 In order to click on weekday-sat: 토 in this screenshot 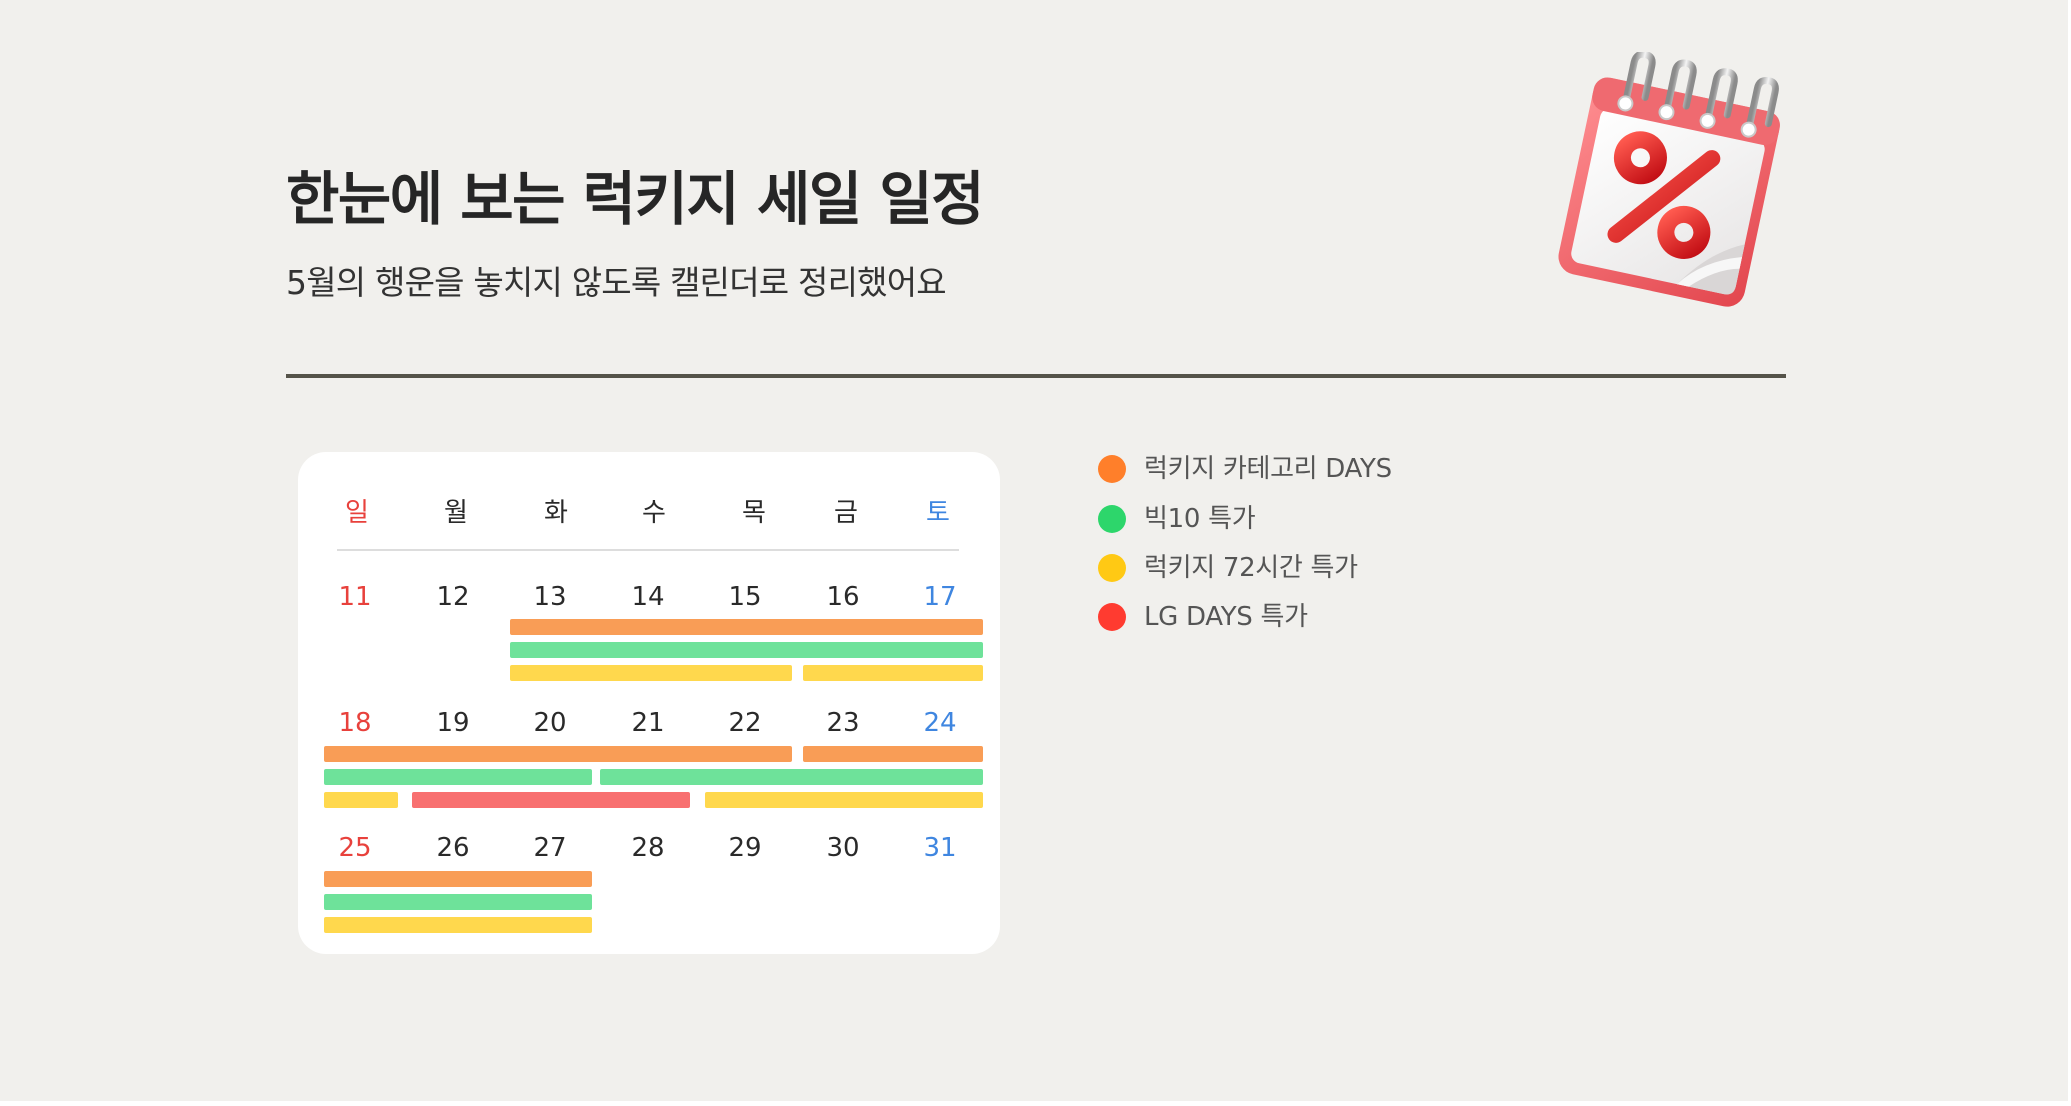, I will do `click(938, 513)`.